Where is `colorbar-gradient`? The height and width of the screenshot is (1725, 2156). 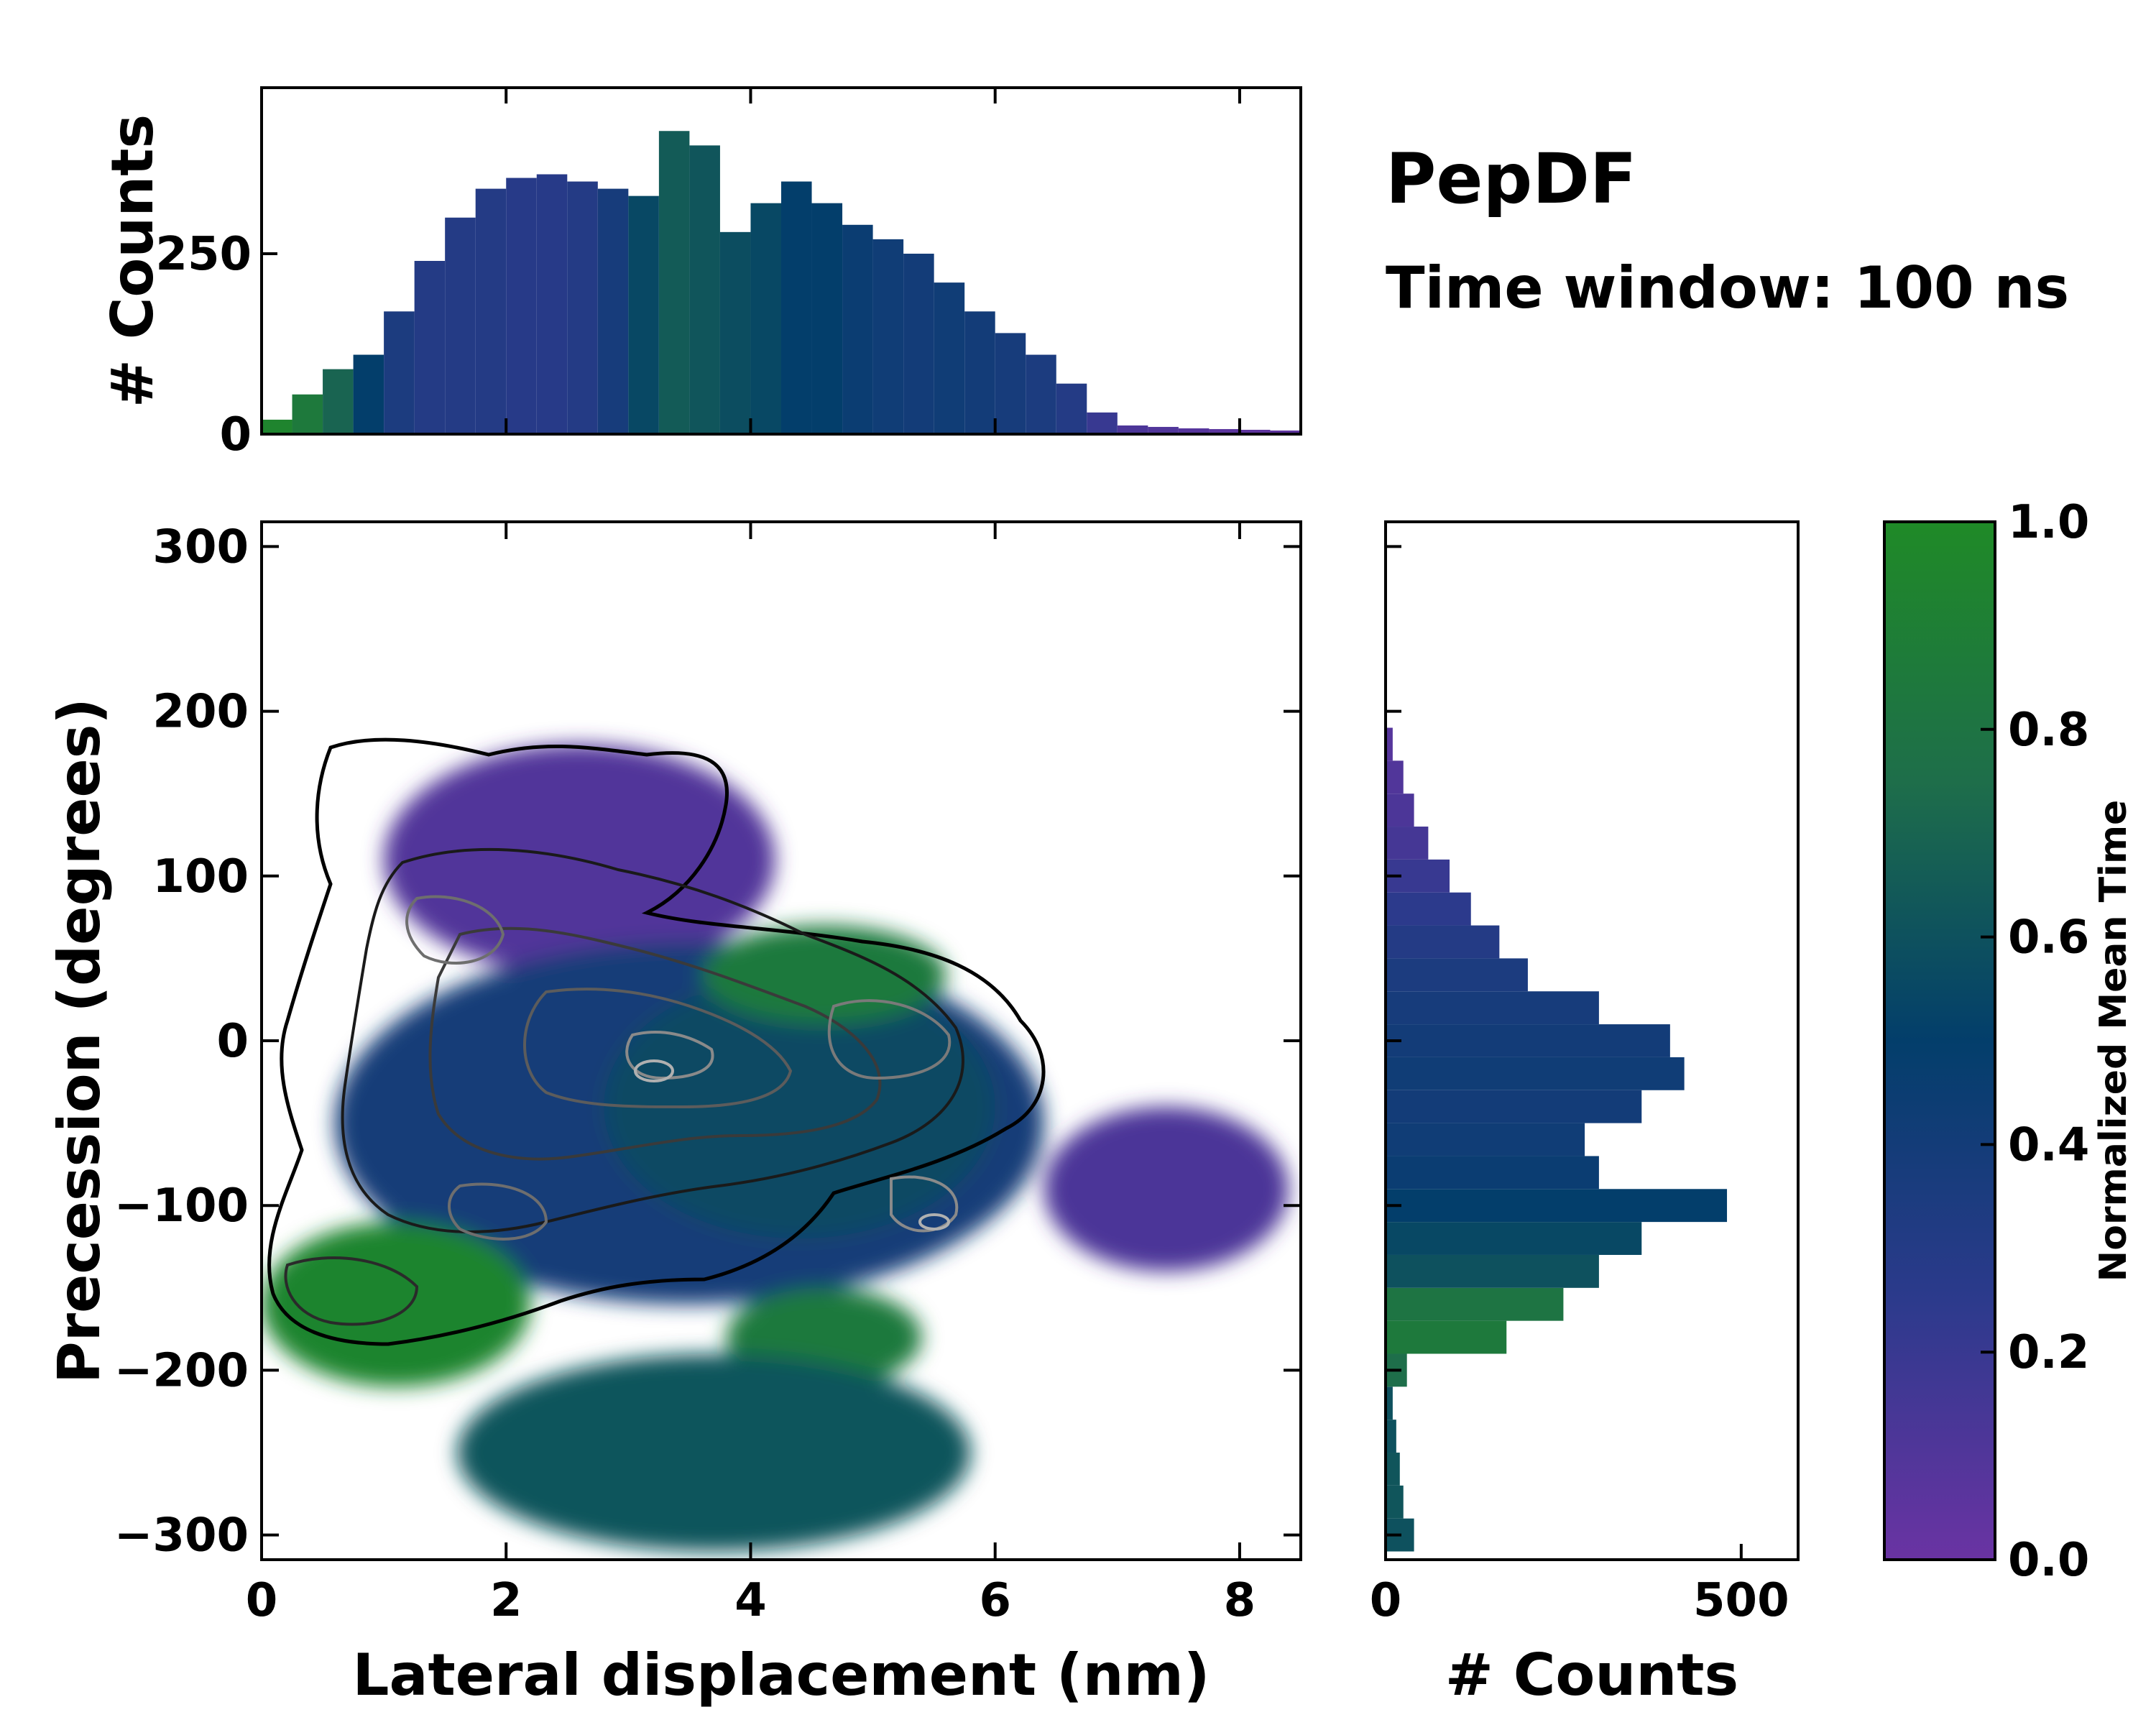 colorbar-gradient is located at coordinates (1939, 1041).